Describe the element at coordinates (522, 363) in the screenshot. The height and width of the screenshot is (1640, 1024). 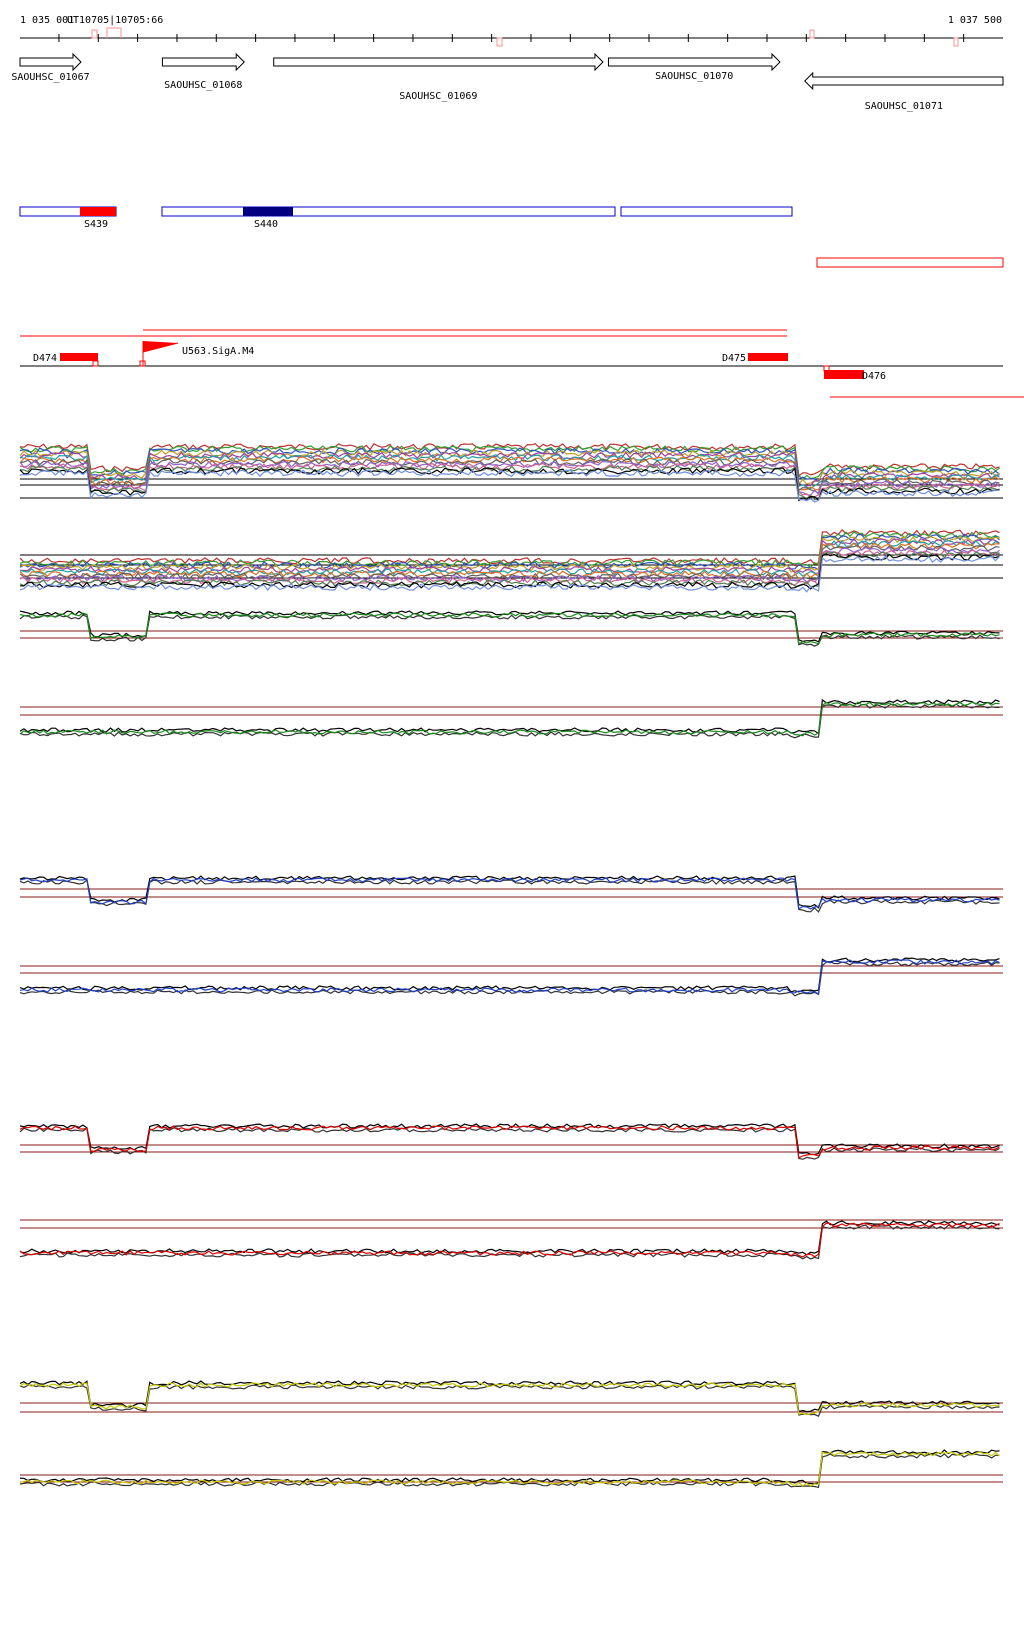
I see `feature-track: D474 D475 D476 U563.SigA.M4` at that location.